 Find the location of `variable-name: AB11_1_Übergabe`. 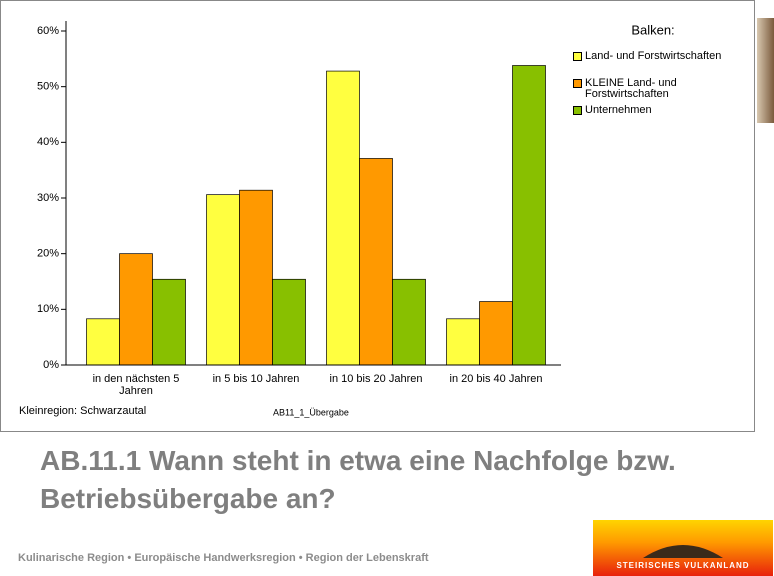

variable-name: AB11_1_Übergabe is located at coordinates (311, 412).